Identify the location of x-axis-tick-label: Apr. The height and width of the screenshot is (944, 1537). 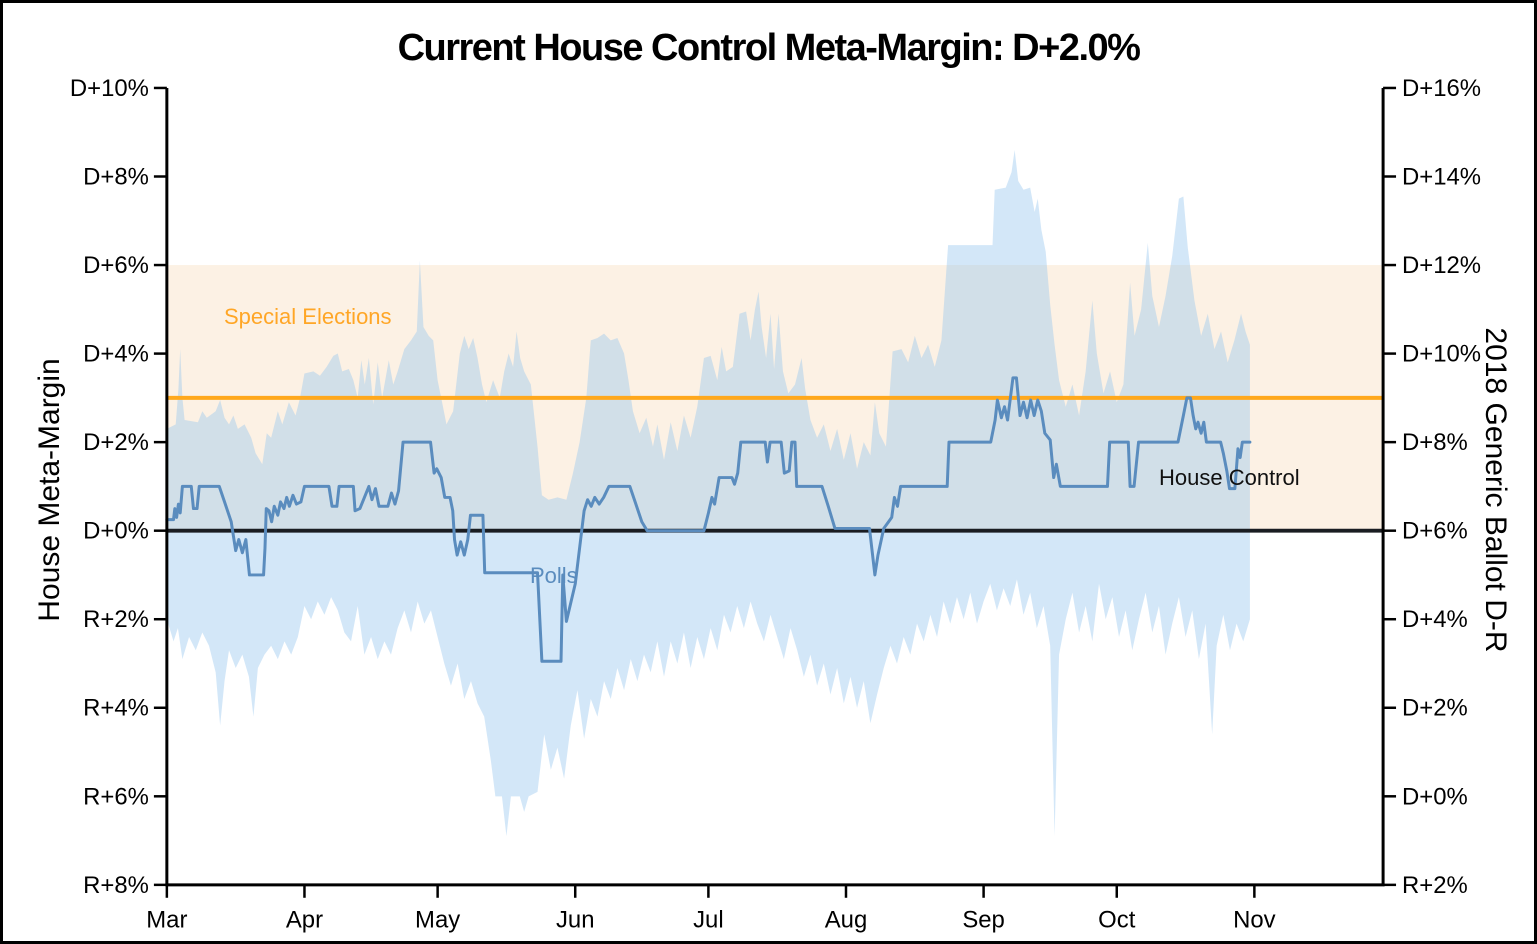
(304, 920).